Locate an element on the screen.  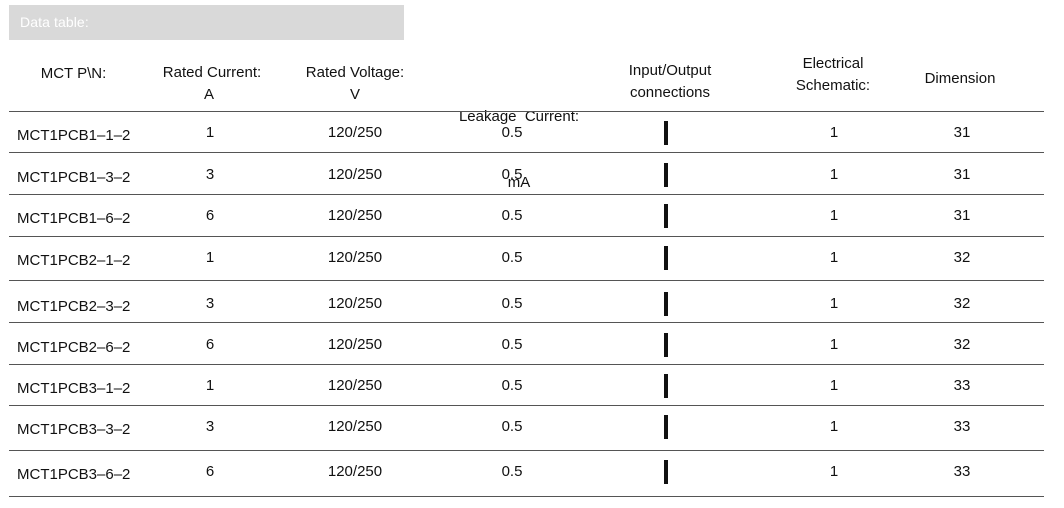
section-title: Data table: is located at coordinates (54, 22).